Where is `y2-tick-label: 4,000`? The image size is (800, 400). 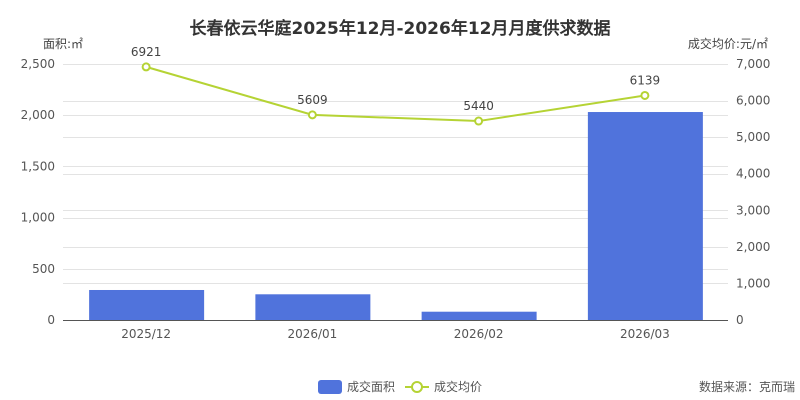
y2-tick-label: 4,000 is located at coordinates (753, 174).